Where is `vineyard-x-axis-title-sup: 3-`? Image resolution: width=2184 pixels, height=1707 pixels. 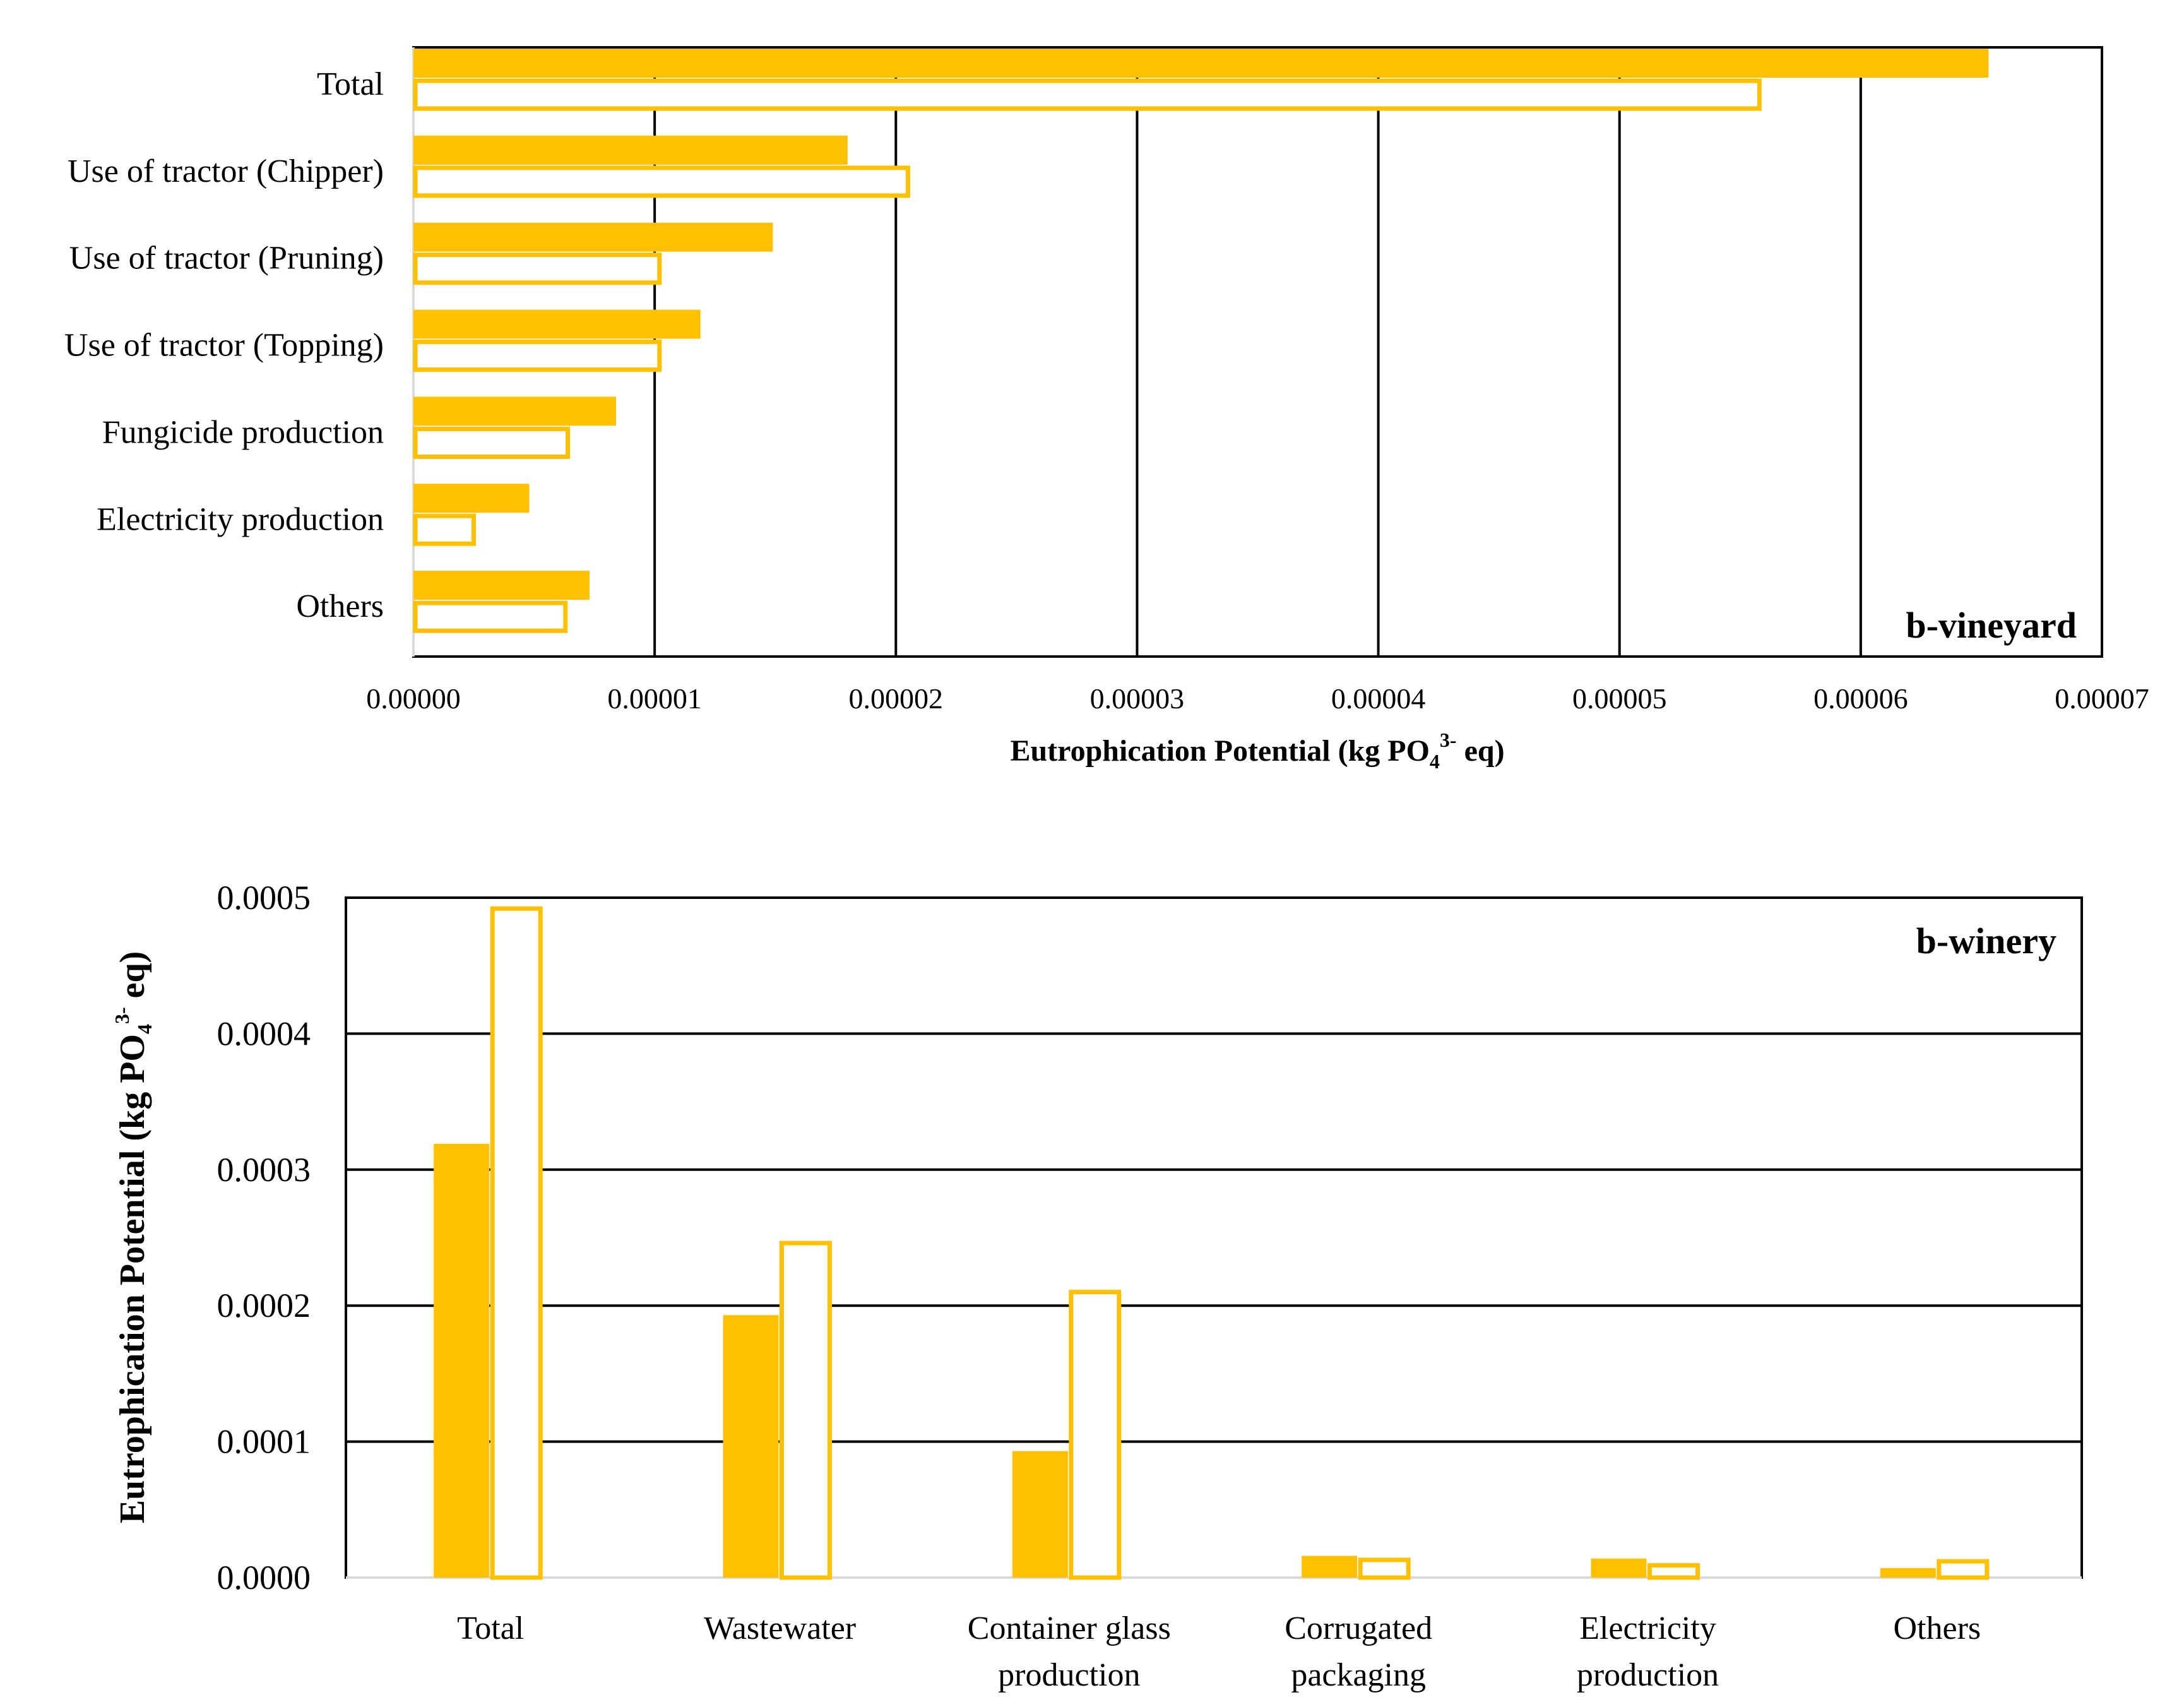 vineyard-x-axis-title-sup: 3- is located at coordinates (1448, 740).